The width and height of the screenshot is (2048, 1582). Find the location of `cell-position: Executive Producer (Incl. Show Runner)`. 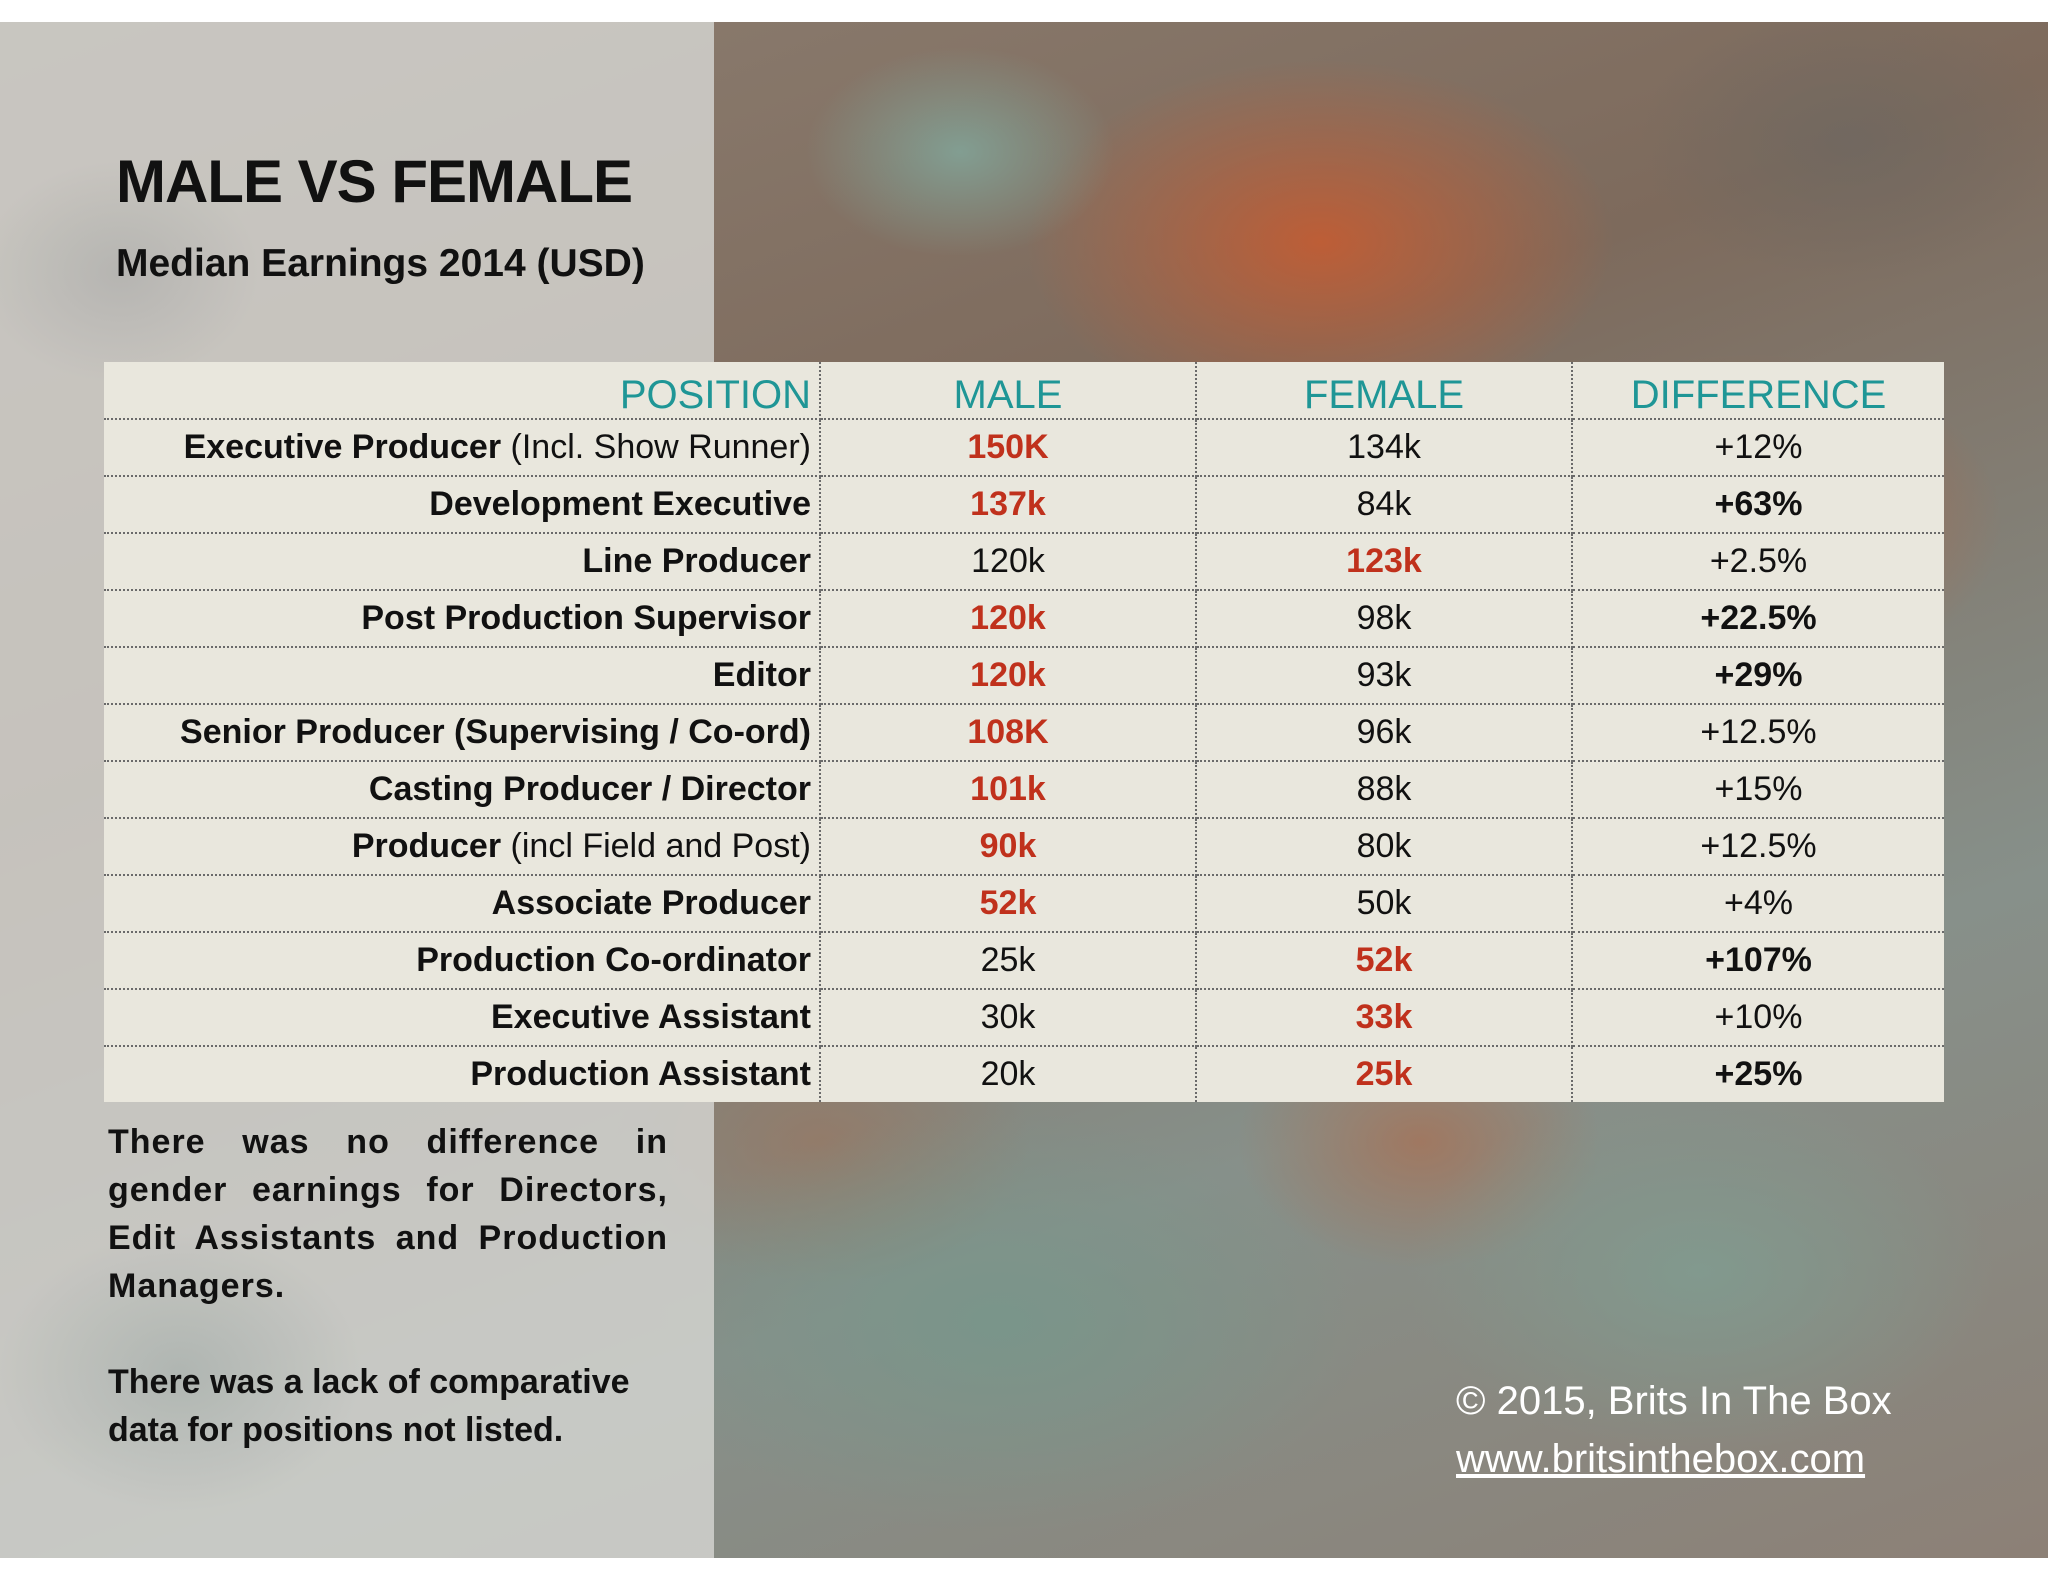

cell-position: Executive Producer (Incl. Show Runner) is located at coordinates (462, 448).